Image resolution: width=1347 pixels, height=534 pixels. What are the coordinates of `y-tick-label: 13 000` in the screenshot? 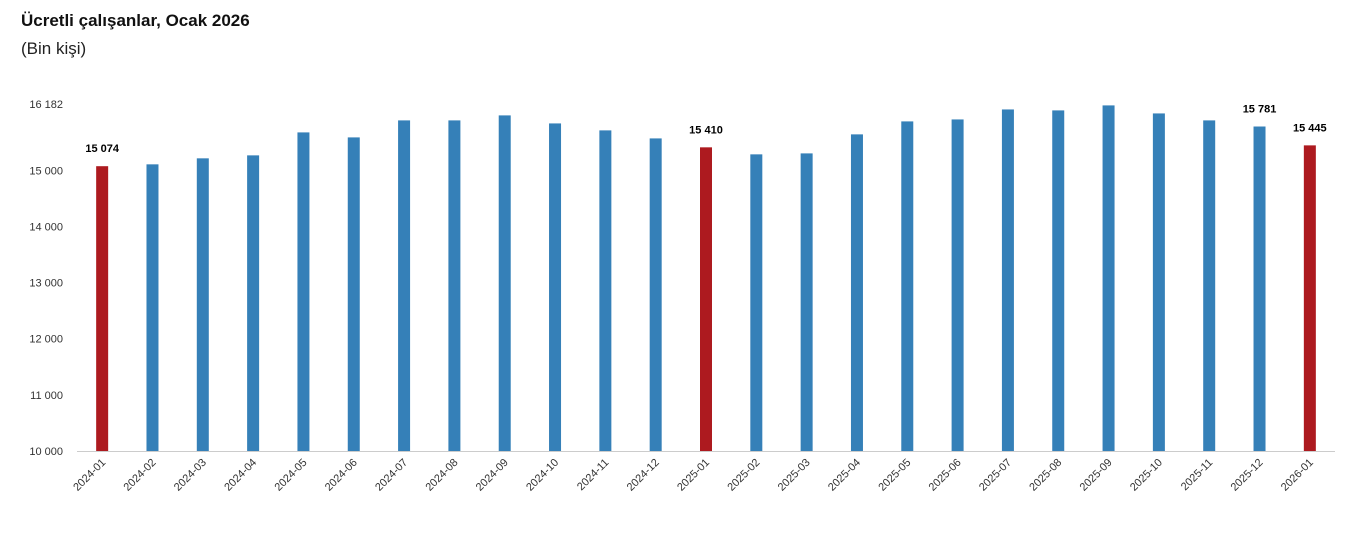 It's located at (46, 284).